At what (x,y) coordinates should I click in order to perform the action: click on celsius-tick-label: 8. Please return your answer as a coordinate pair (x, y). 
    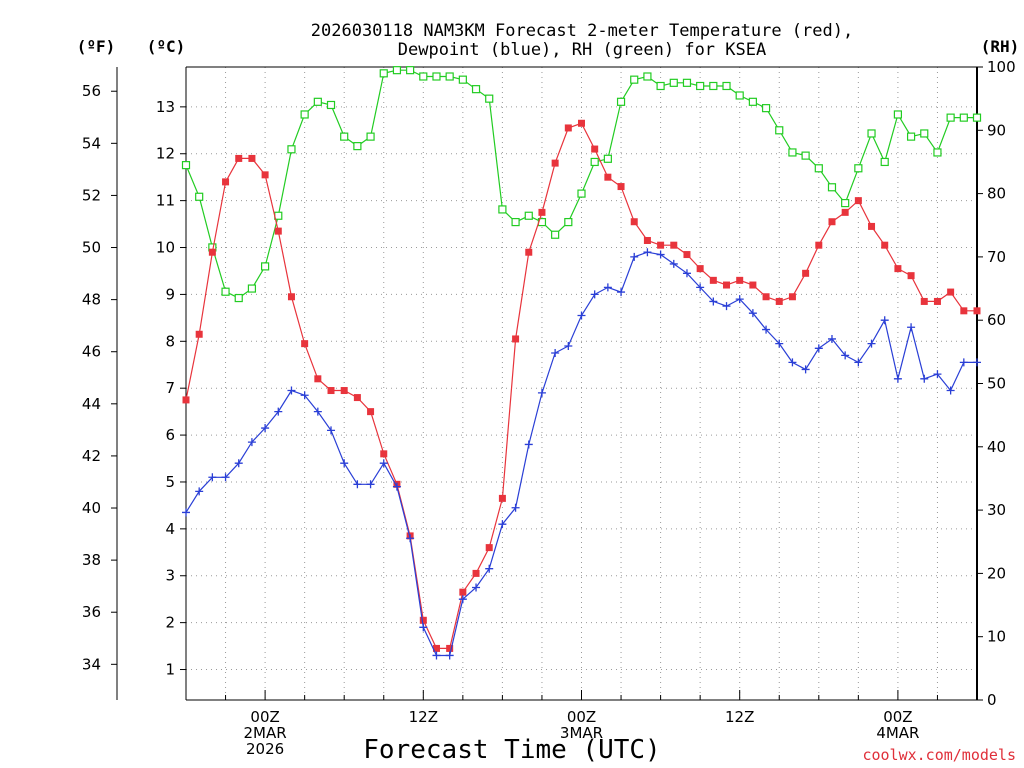
    Looking at the image, I should click on (170, 341).